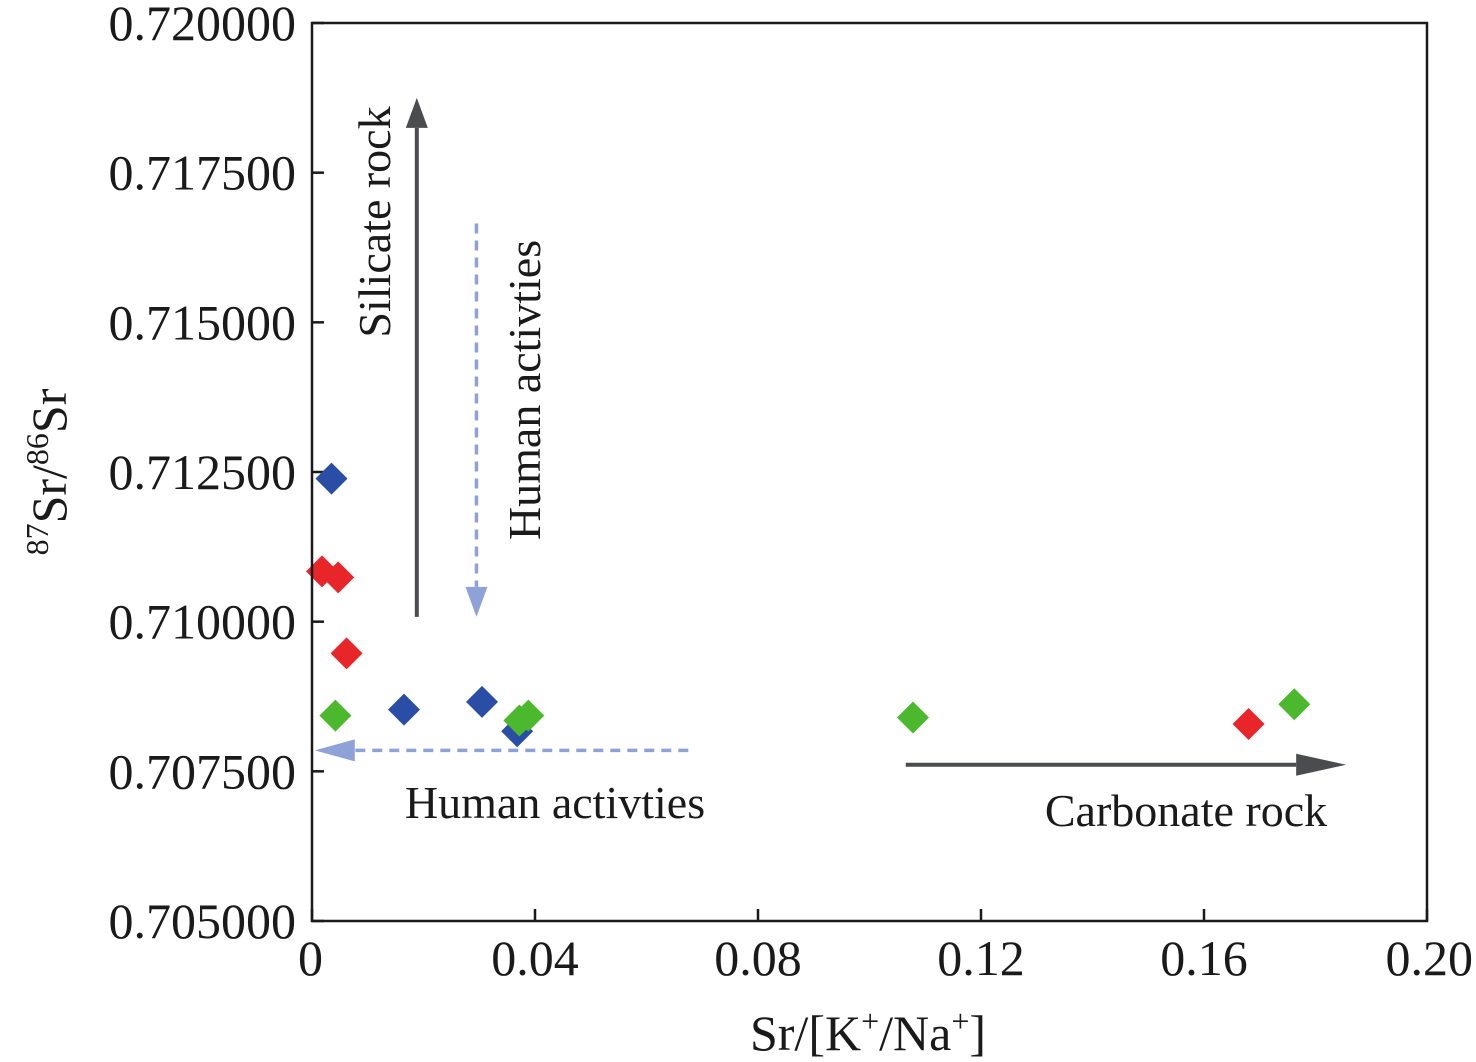 The height and width of the screenshot is (1062, 1476). Describe the element at coordinates (203, 921) in the screenshot. I see `y-tick-label: 0.705000` at that location.